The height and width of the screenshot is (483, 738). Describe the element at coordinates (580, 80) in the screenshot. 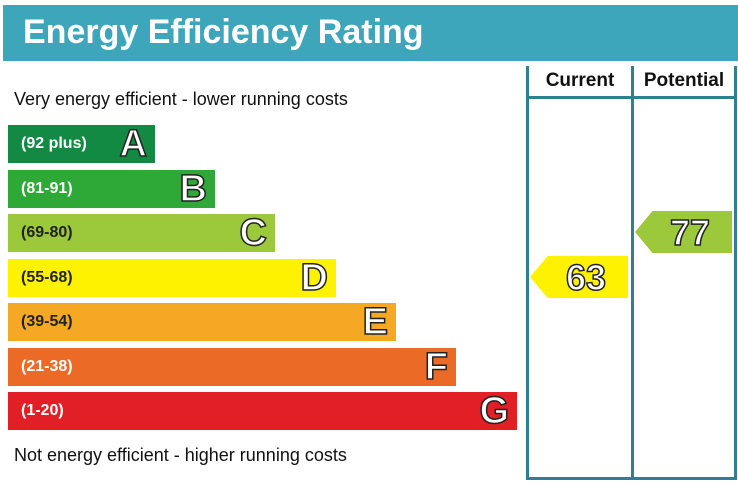

I see `current-header: Current` at that location.